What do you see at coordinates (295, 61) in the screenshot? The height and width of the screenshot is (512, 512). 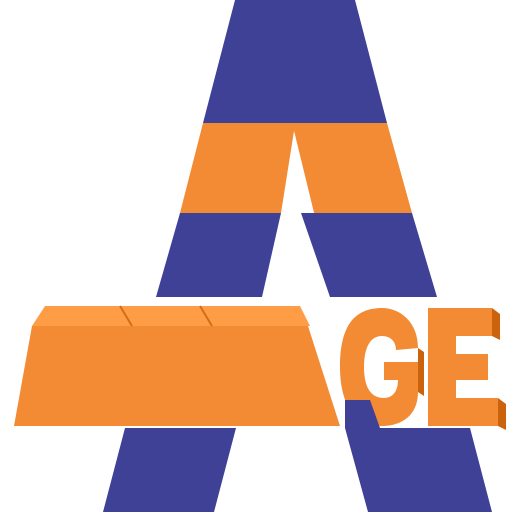 I see `letter-a-top-band` at bounding box center [295, 61].